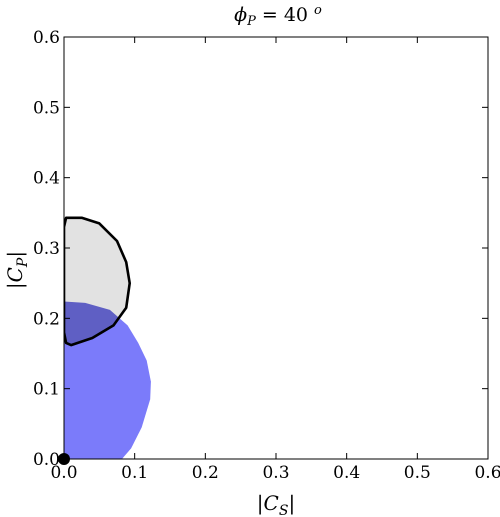  What do you see at coordinates (275, 473) in the screenshot?
I see `x-tick-label: 0.3` at bounding box center [275, 473].